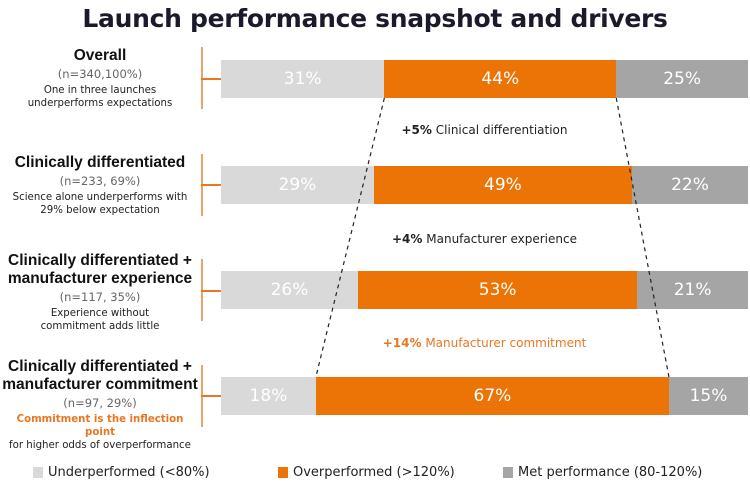 This screenshot has width=750, height=497. Describe the element at coordinates (100, 297) in the screenshot. I see `row-sample-size: (n=117, 35%)` at that location.